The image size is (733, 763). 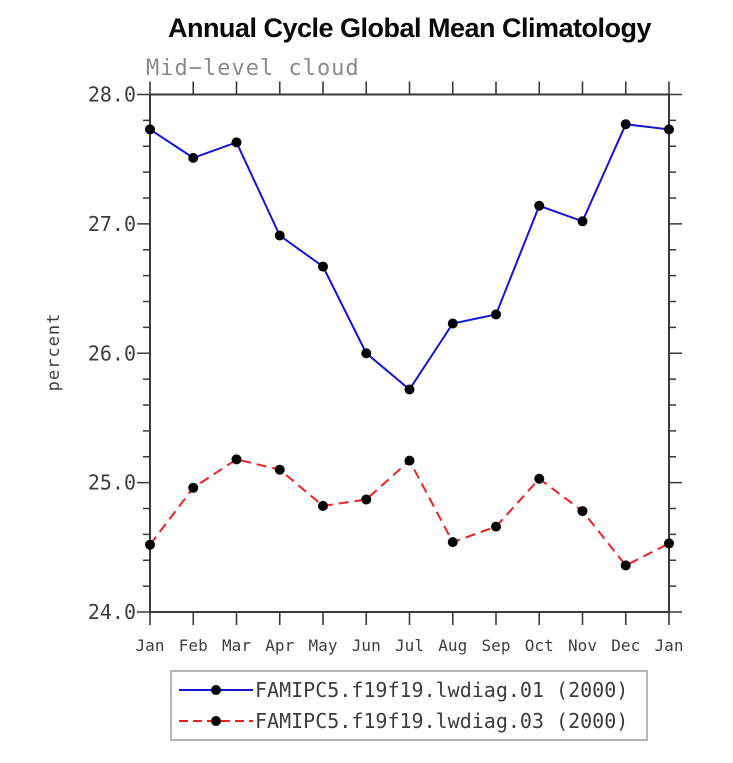 I want to click on x-tick-label: Apr, so click(x=279, y=645).